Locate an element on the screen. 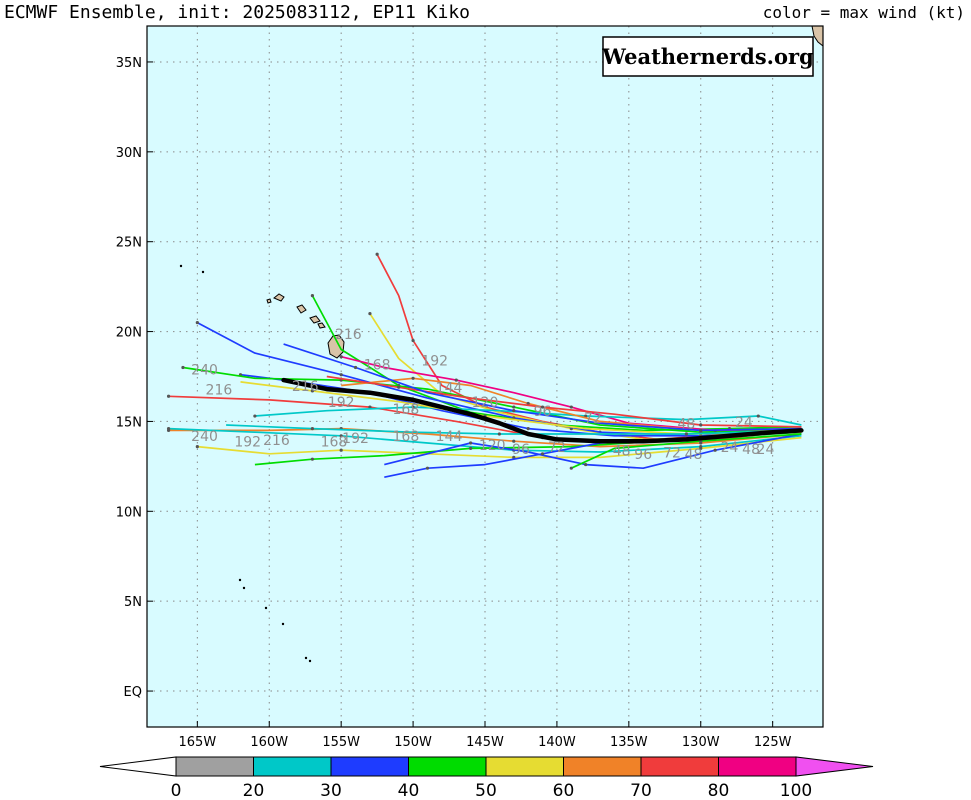 Image resolution: width=971 pixels, height=800 pixels. lat-tick-label: 30N is located at coordinates (129, 153).